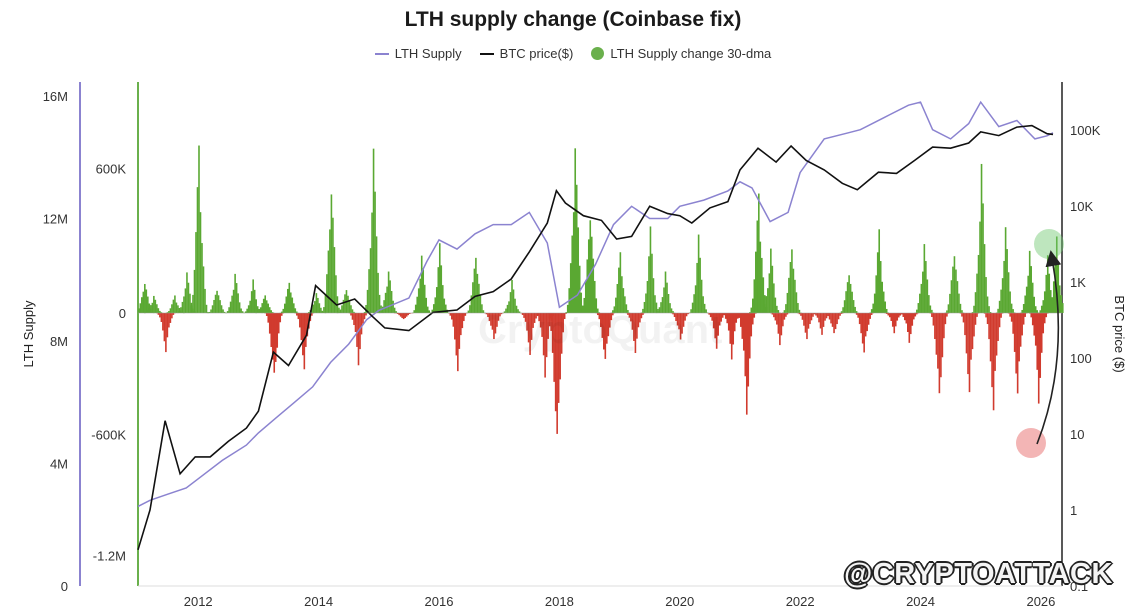 Image resolution: width=1146 pixels, height=610 pixels. Describe the element at coordinates (526, 53) in the screenshot. I see `legend-item-btc-price: BTC price($)` at that location.